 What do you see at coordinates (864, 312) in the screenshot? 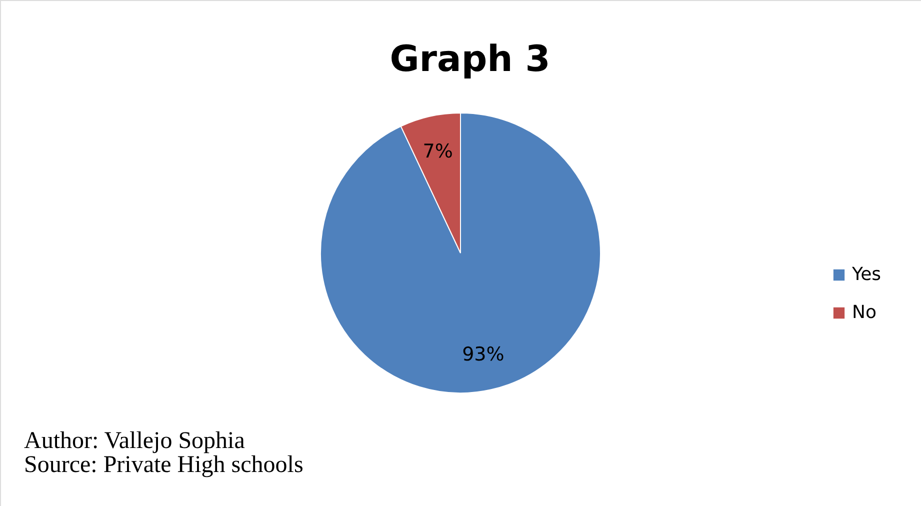
I see `legend-label: No` at bounding box center [864, 312].